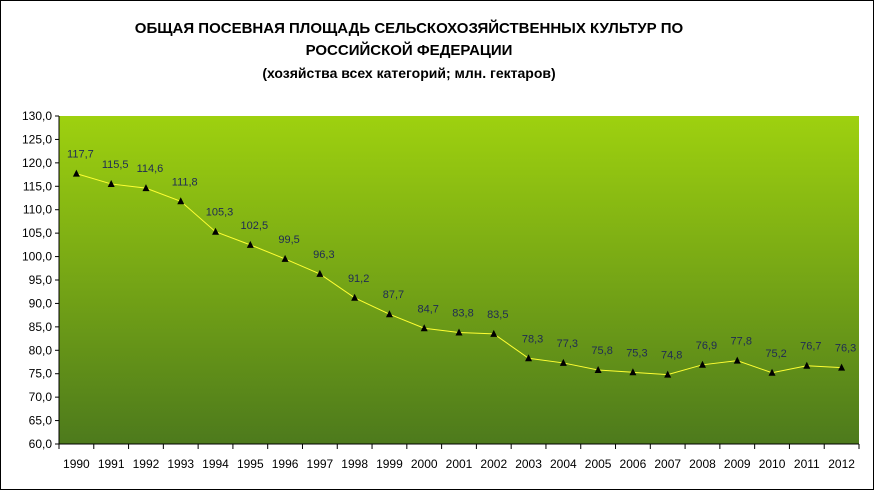  Describe the element at coordinates (737, 464) in the screenshot. I see `x-tick-label: 2009` at that location.